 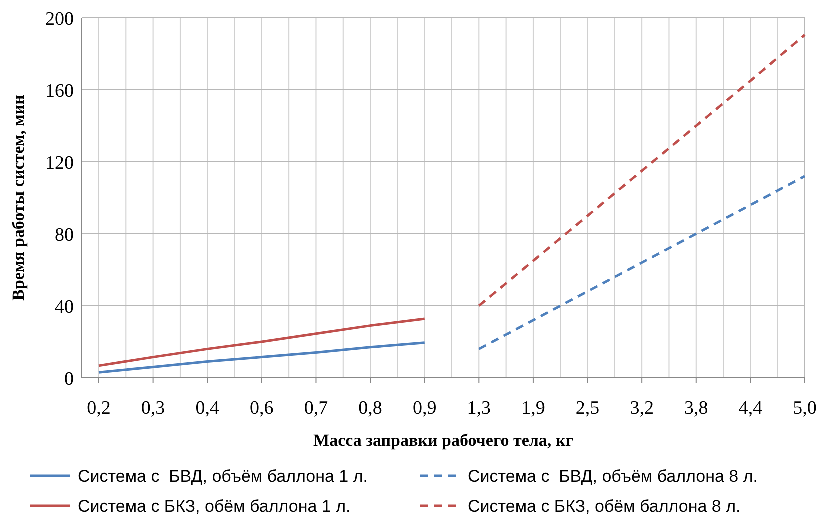 What do you see at coordinates (751, 408) in the screenshot?
I see `x-tick-label: 4,4` at bounding box center [751, 408].